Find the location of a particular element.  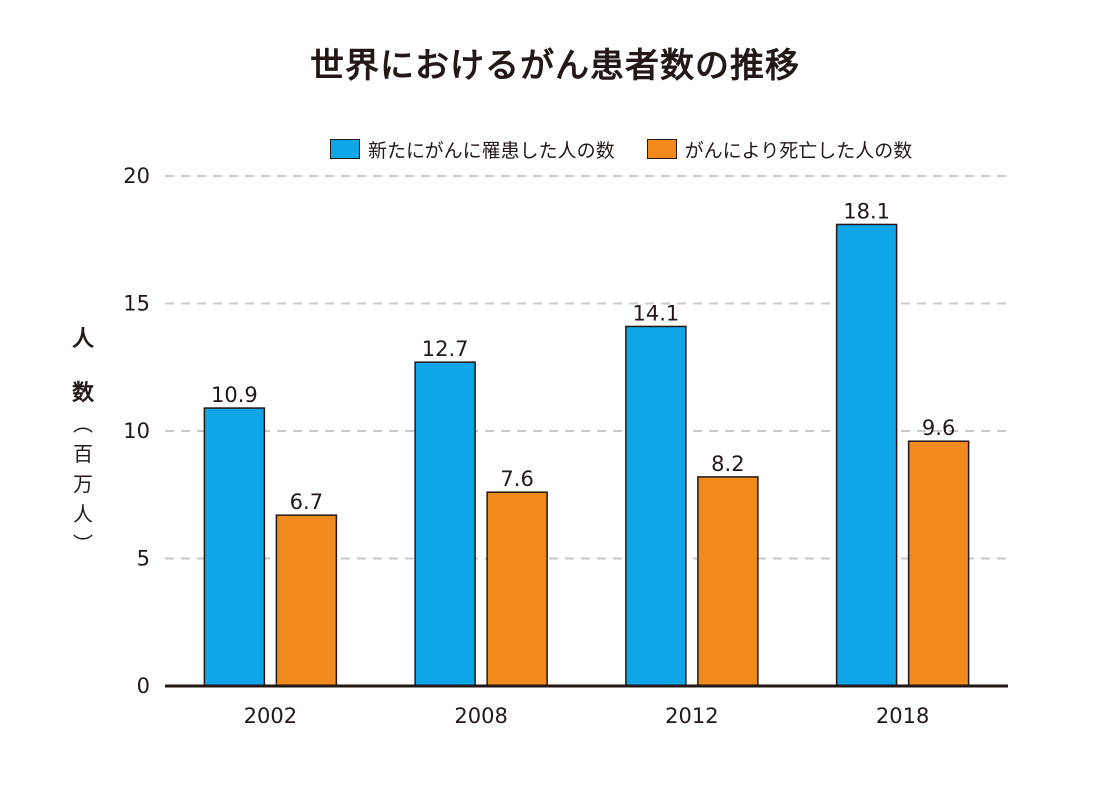

y-axis-label: 人数 ︵ 百万人 ︶ is located at coordinates (83, 442).